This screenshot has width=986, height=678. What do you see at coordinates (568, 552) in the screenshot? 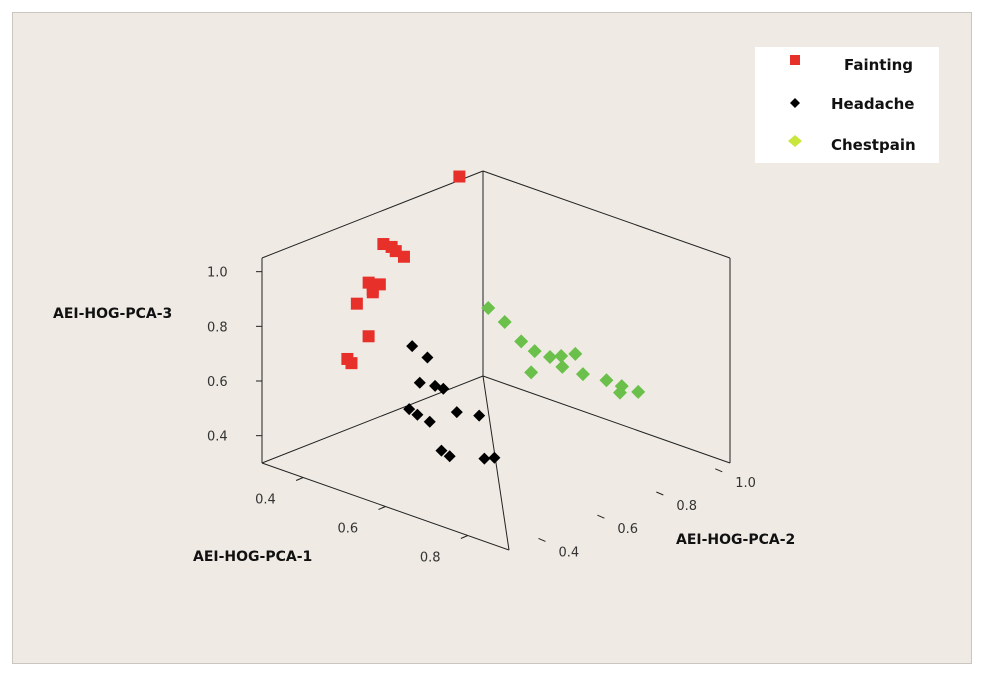
I see `y-tick-label: 0.4` at bounding box center [568, 552].